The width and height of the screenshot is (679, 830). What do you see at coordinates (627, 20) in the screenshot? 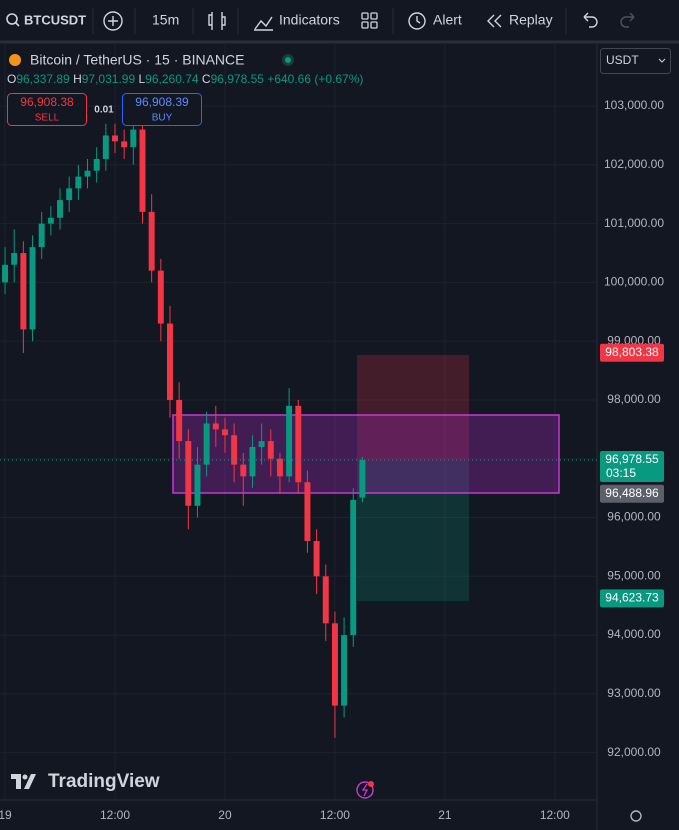
I see `redo-button` at bounding box center [627, 20].